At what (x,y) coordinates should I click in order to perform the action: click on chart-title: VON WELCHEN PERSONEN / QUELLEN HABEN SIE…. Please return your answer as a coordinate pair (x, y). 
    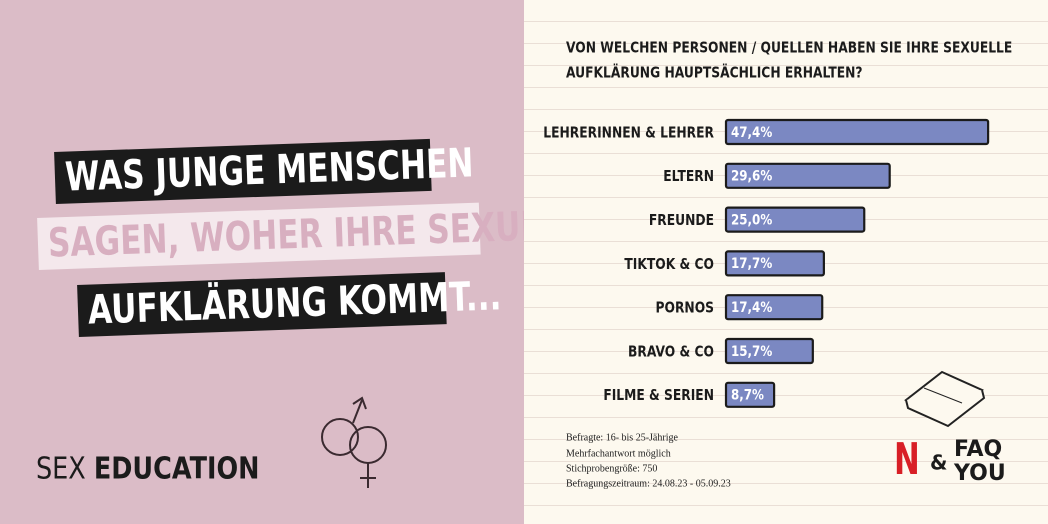
    Looking at the image, I should click on (789, 47).